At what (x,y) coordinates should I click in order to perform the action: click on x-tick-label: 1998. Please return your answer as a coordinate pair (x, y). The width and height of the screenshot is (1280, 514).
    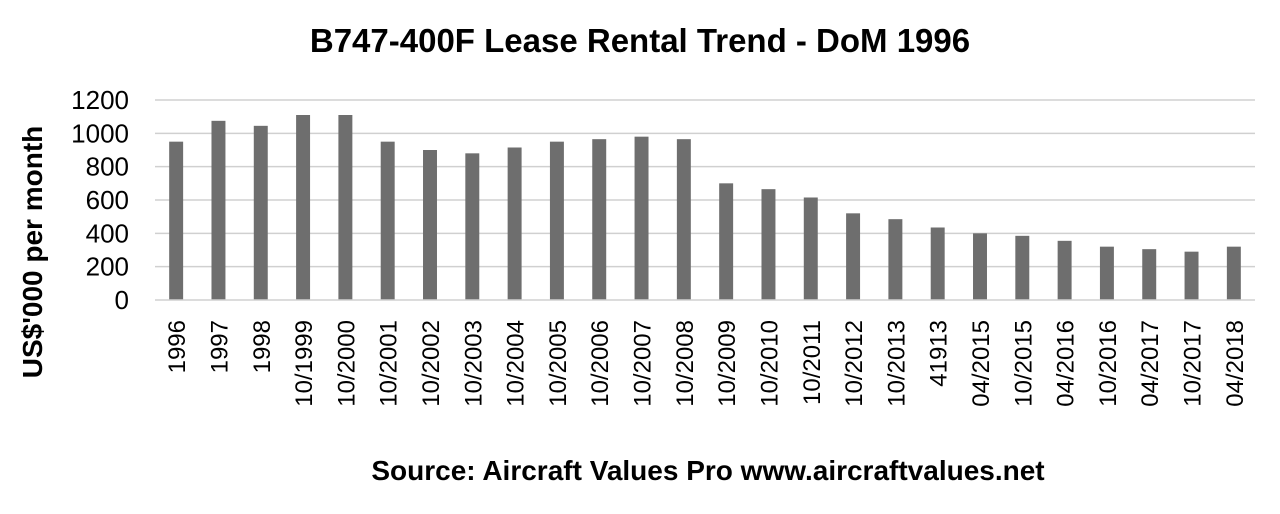
    Looking at the image, I should click on (262, 346).